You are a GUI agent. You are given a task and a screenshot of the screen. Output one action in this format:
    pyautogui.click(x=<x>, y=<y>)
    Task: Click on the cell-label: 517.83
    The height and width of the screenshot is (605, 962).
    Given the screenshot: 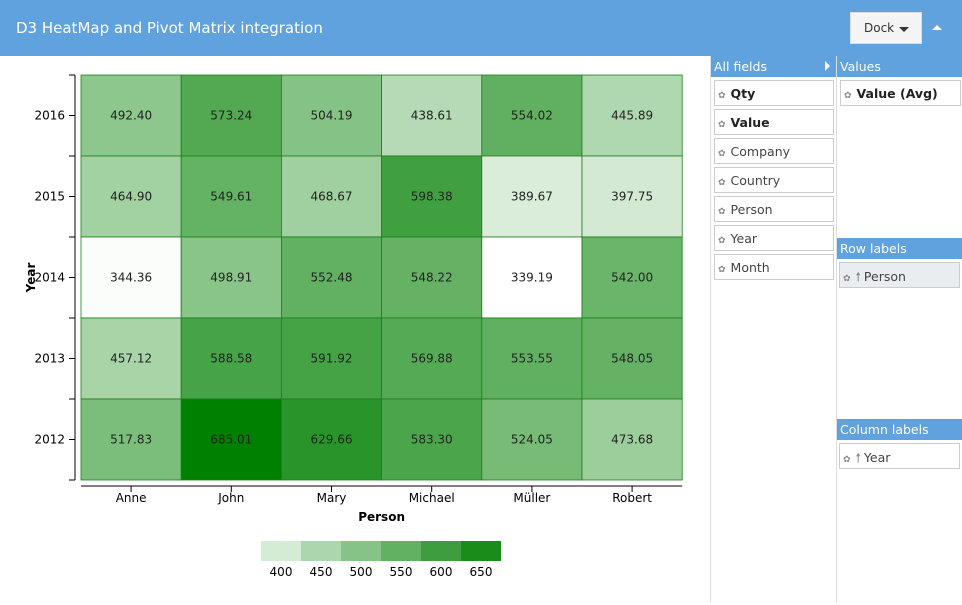 What is the action you would take?
    pyautogui.click(x=131, y=440)
    